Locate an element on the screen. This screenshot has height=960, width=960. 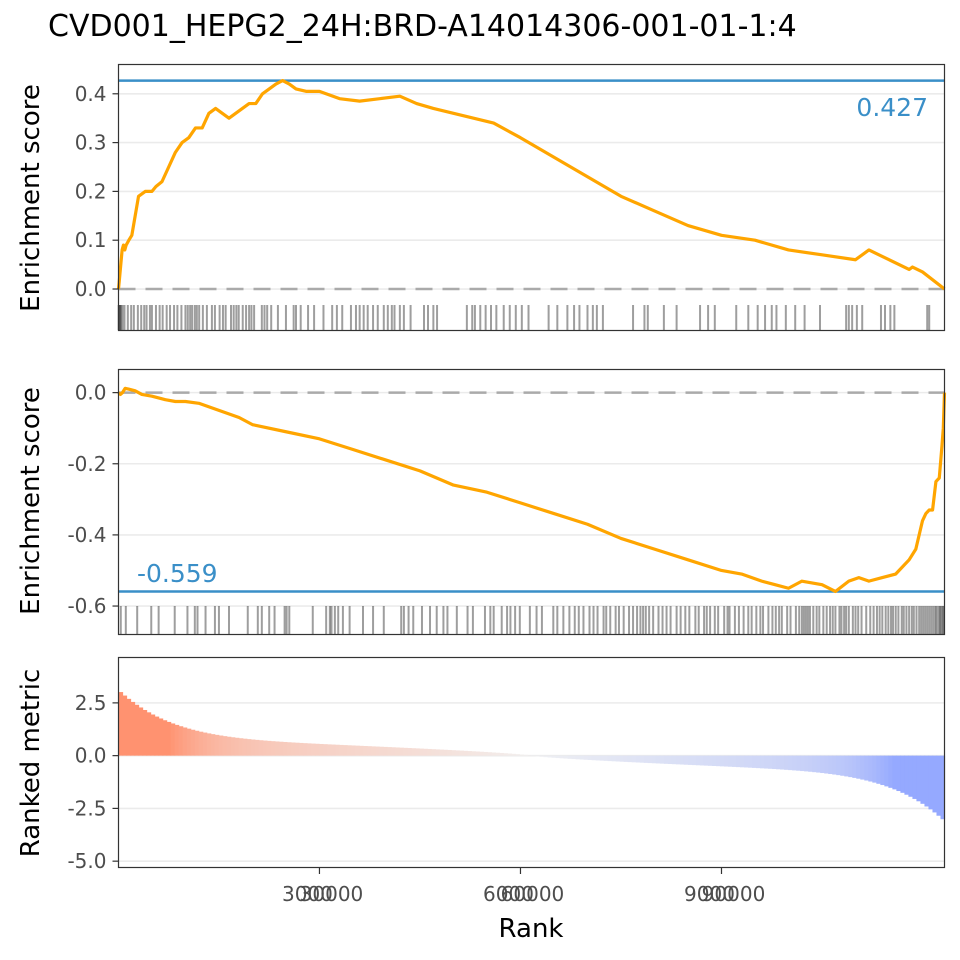
panel-up-max-es-label: 0.427 is located at coordinates (892, 107).